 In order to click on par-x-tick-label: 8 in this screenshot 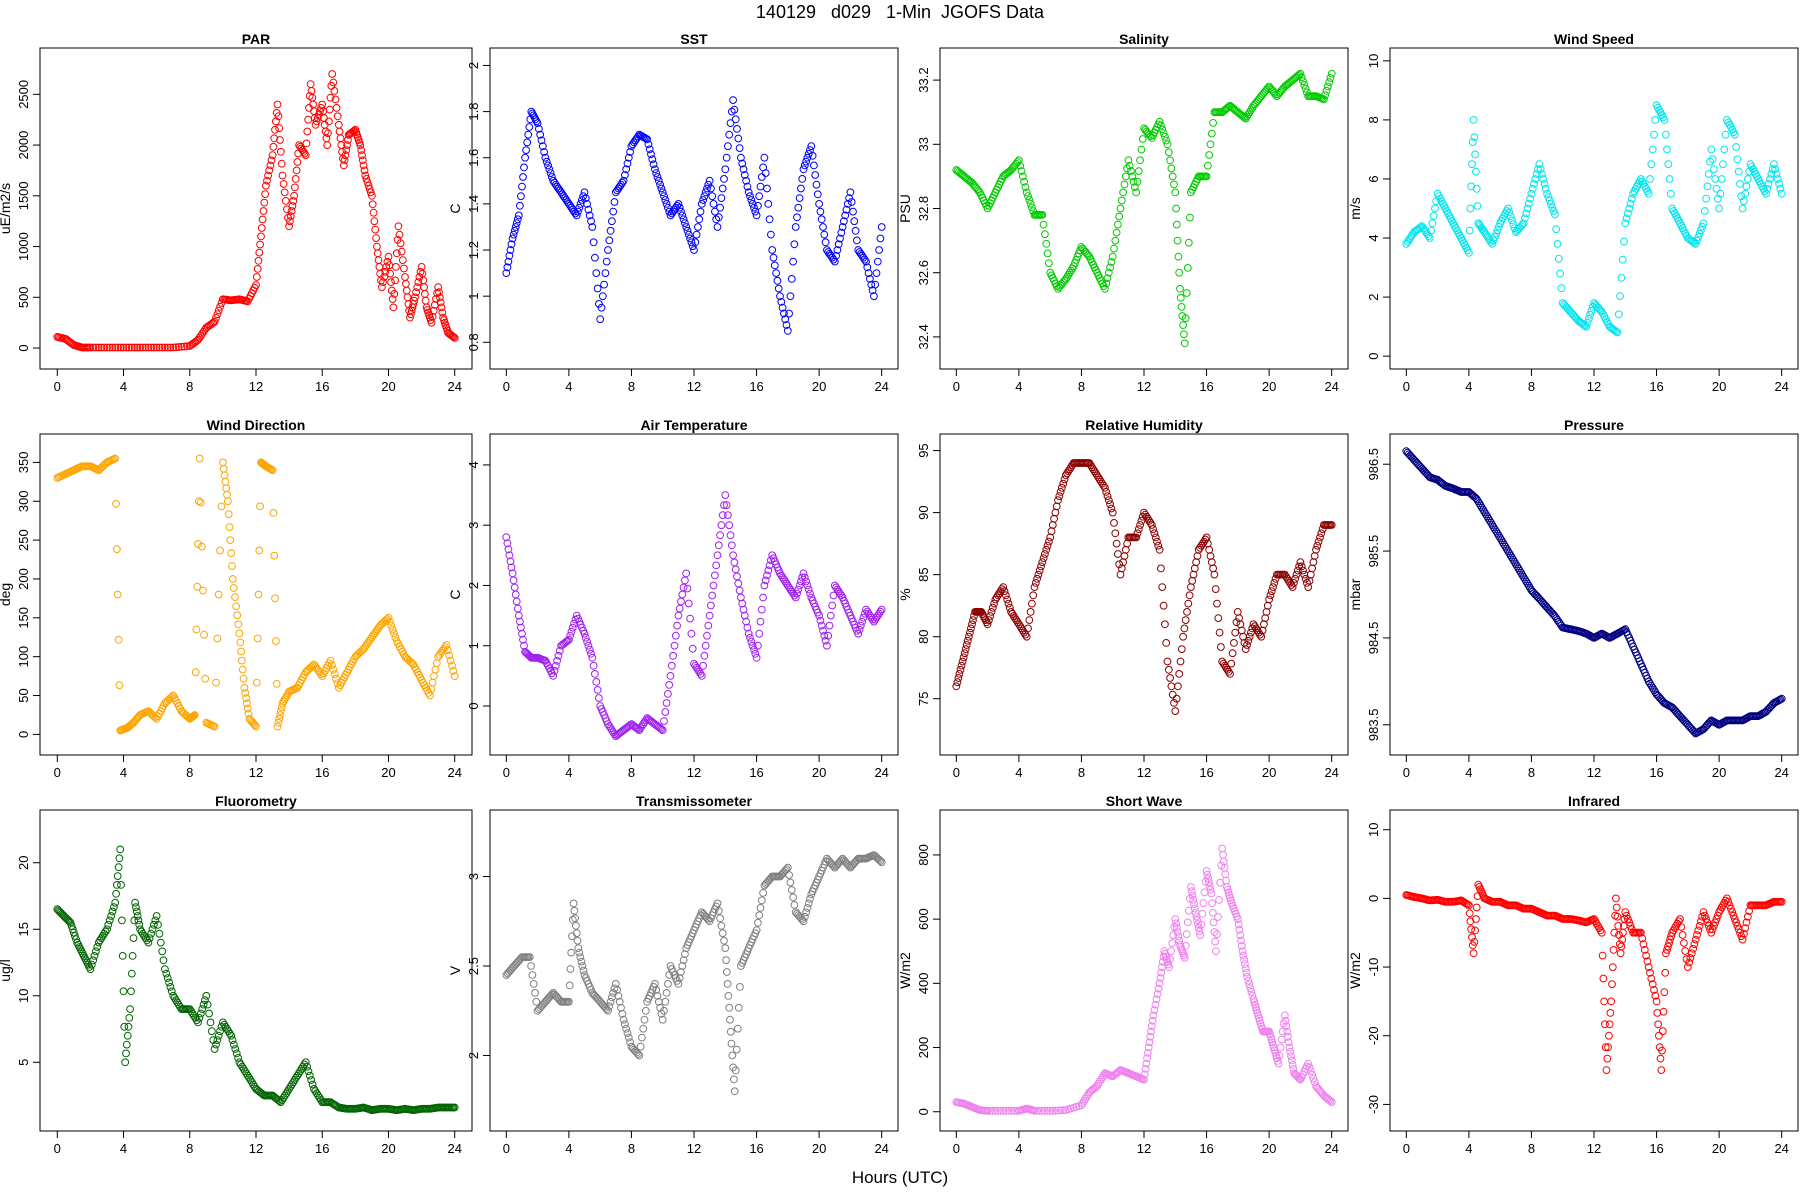, I will do `click(189, 386)`.